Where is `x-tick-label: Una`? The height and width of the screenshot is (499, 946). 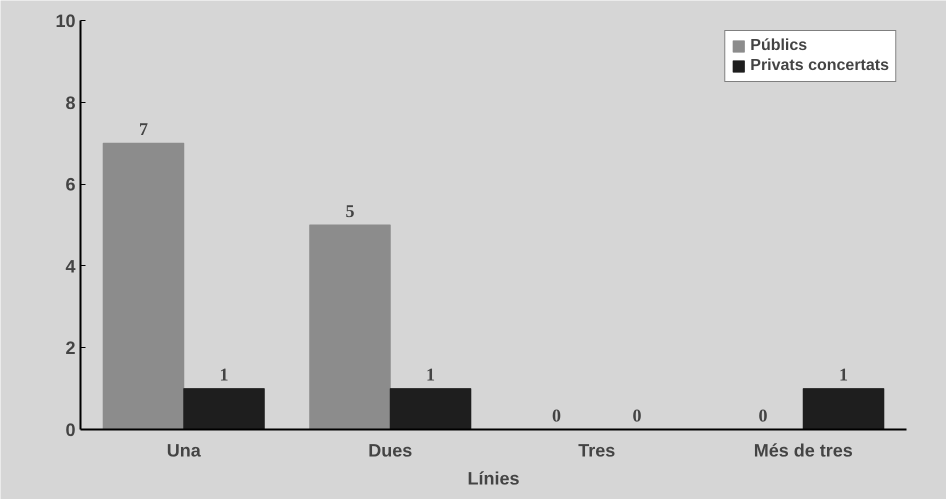
x-tick-label: Una is located at coordinates (184, 450).